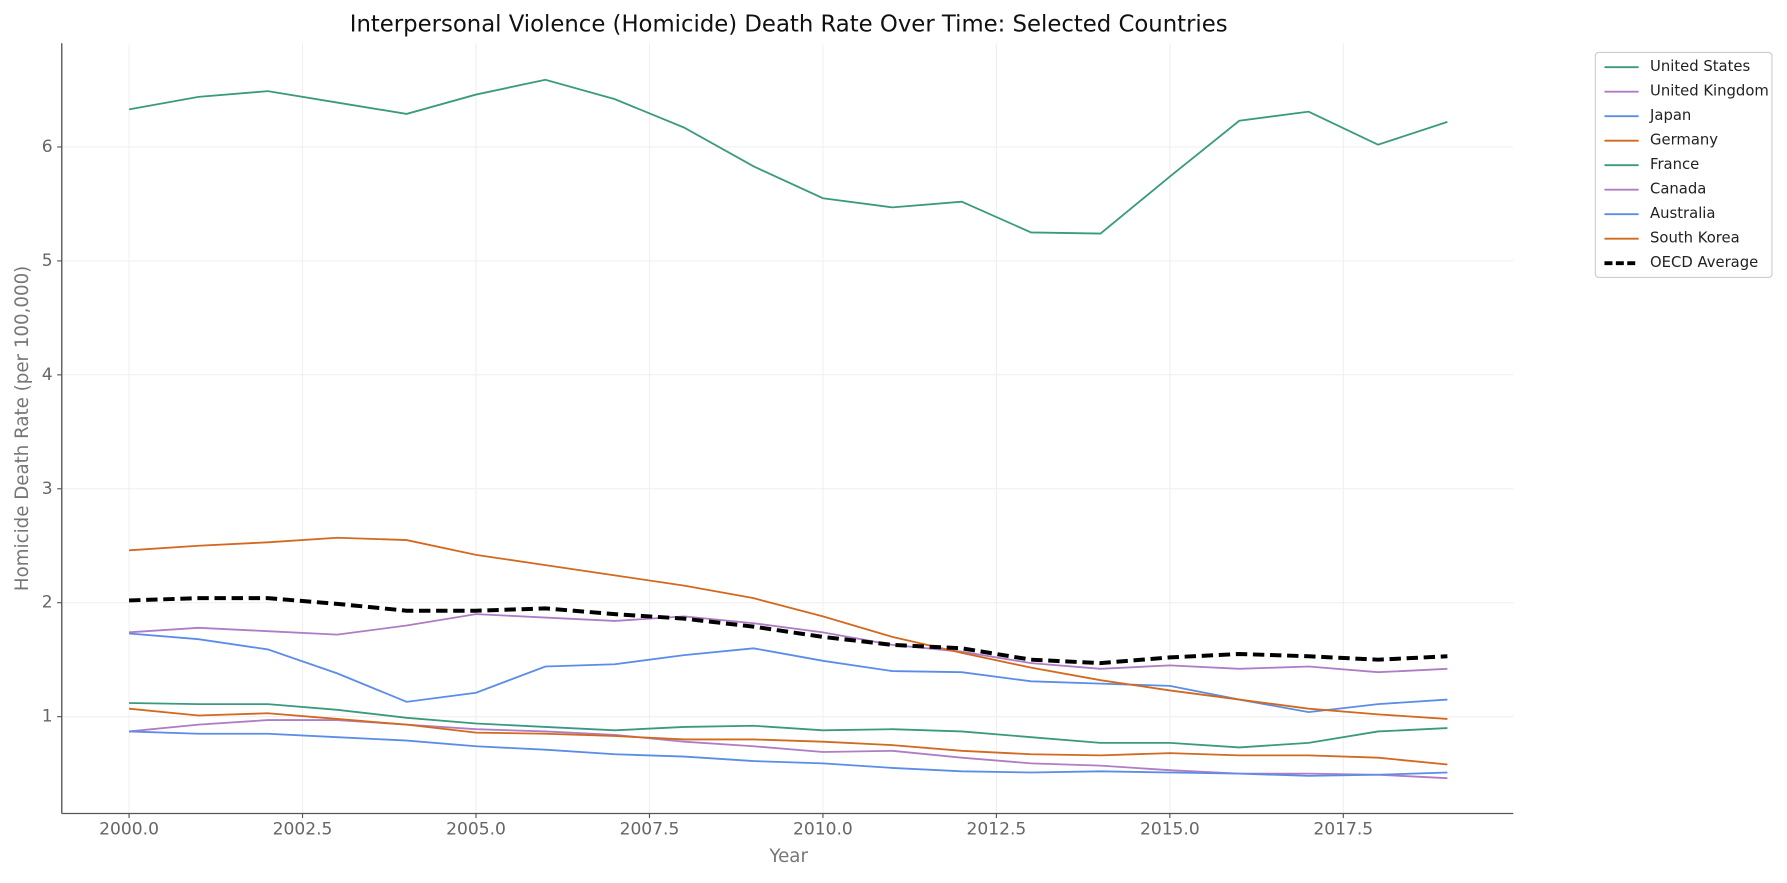 This screenshot has width=1787, height=883. What do you see at coordinates (1695, 238) in the screenshot?
I see `legend-label: South Korea` at bounding box center [1695, 238].